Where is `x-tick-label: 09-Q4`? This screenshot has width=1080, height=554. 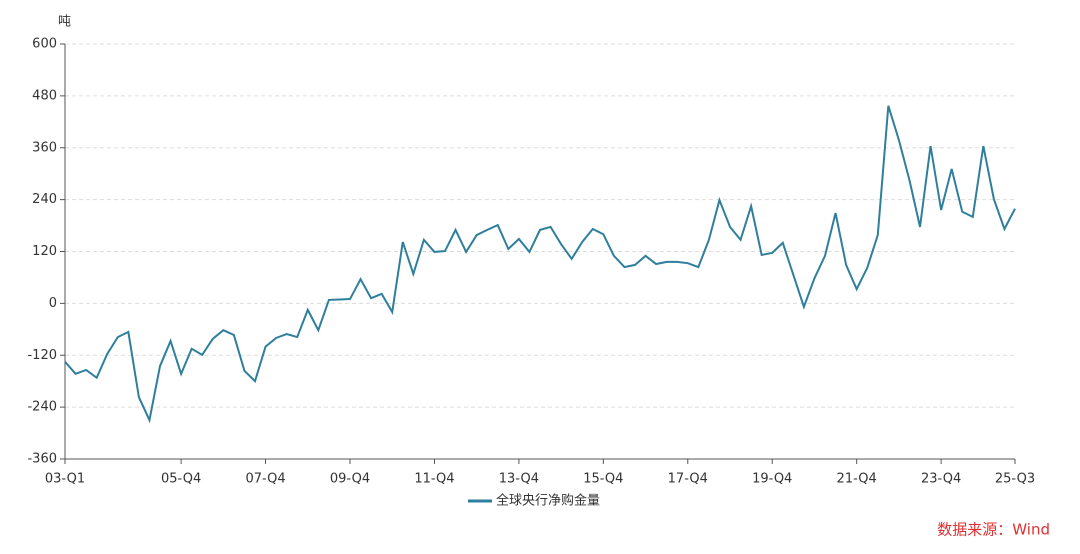 x-tick-label: 09-Q4 is located at coordinates (350, 479).